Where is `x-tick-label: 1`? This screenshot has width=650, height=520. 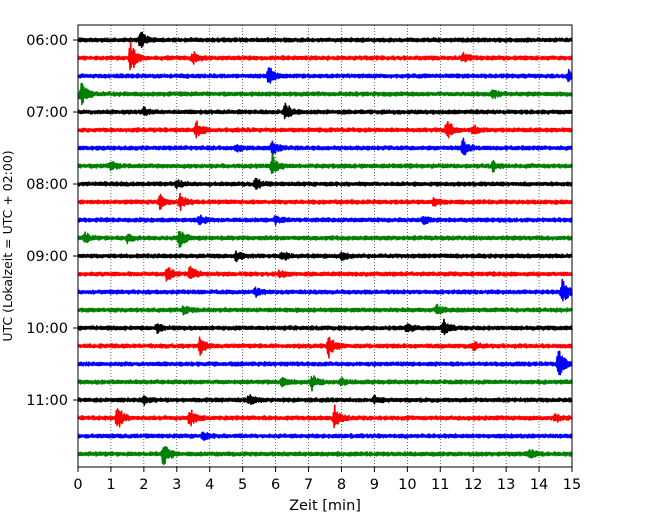
x-tick-label: 1 is located at coordinates (110, 485).